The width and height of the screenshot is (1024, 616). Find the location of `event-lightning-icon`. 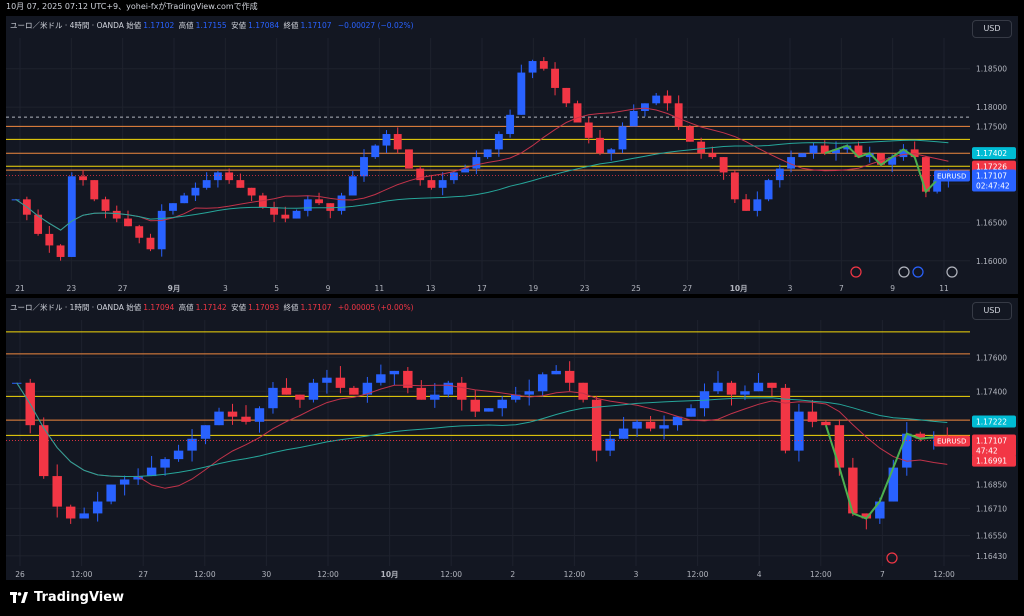

event-lightning-icon is located at coordinates (856, 272).